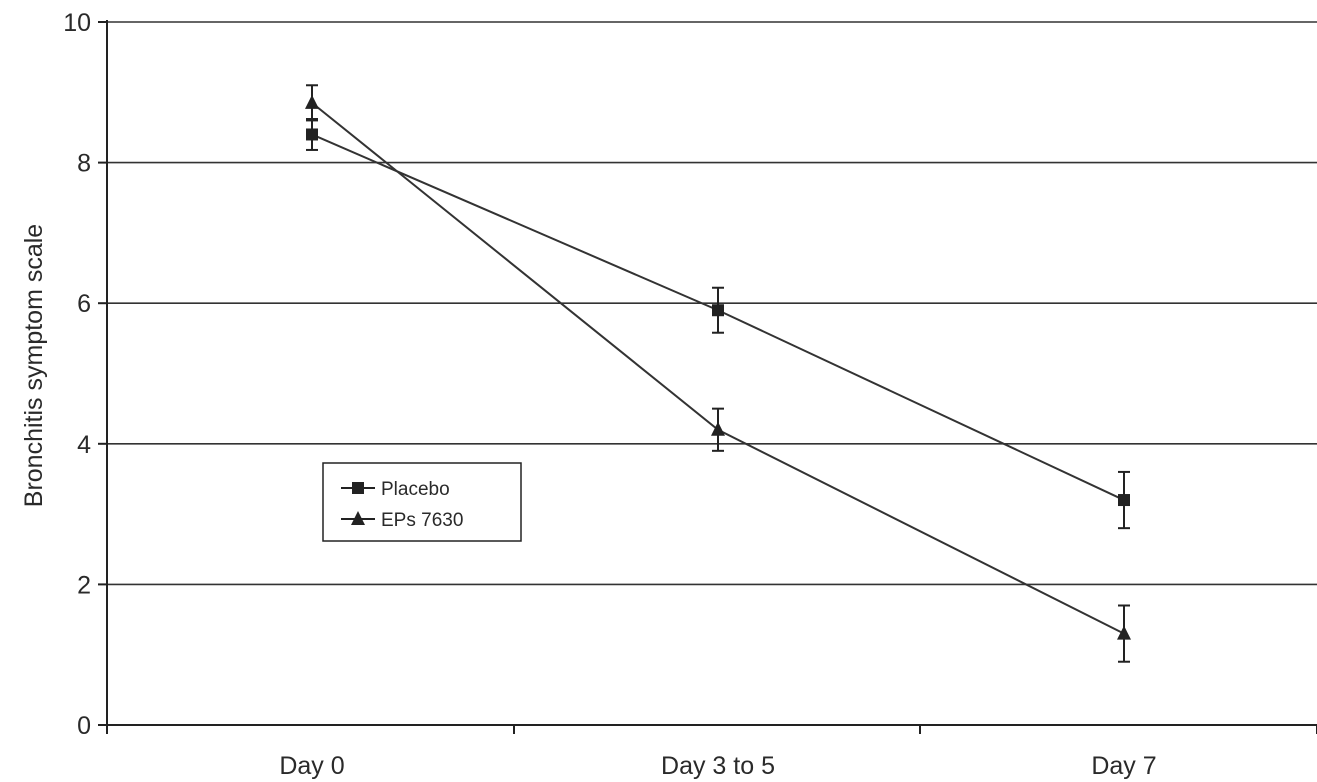  I want to click on legend: Placebo EPs 7630, so click(422, 502).